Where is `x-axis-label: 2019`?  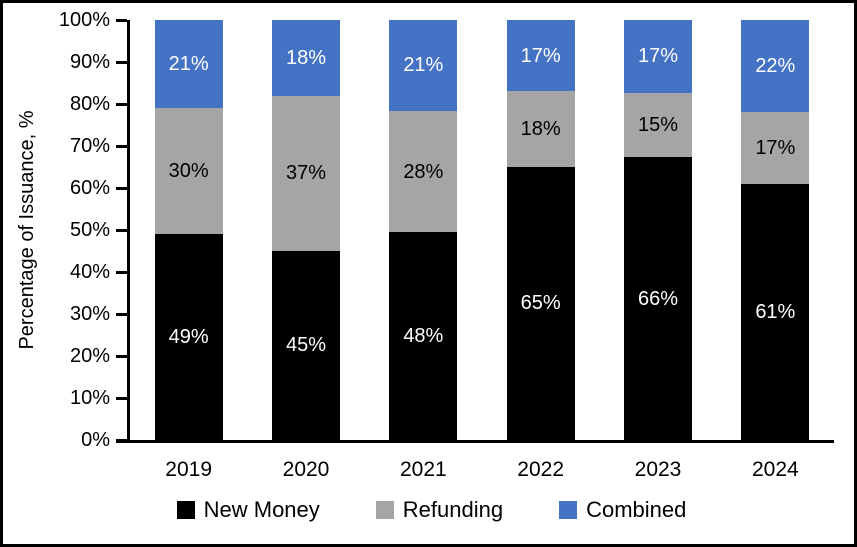
x-axis-label: 2019 is located at coordinates (189, 469).